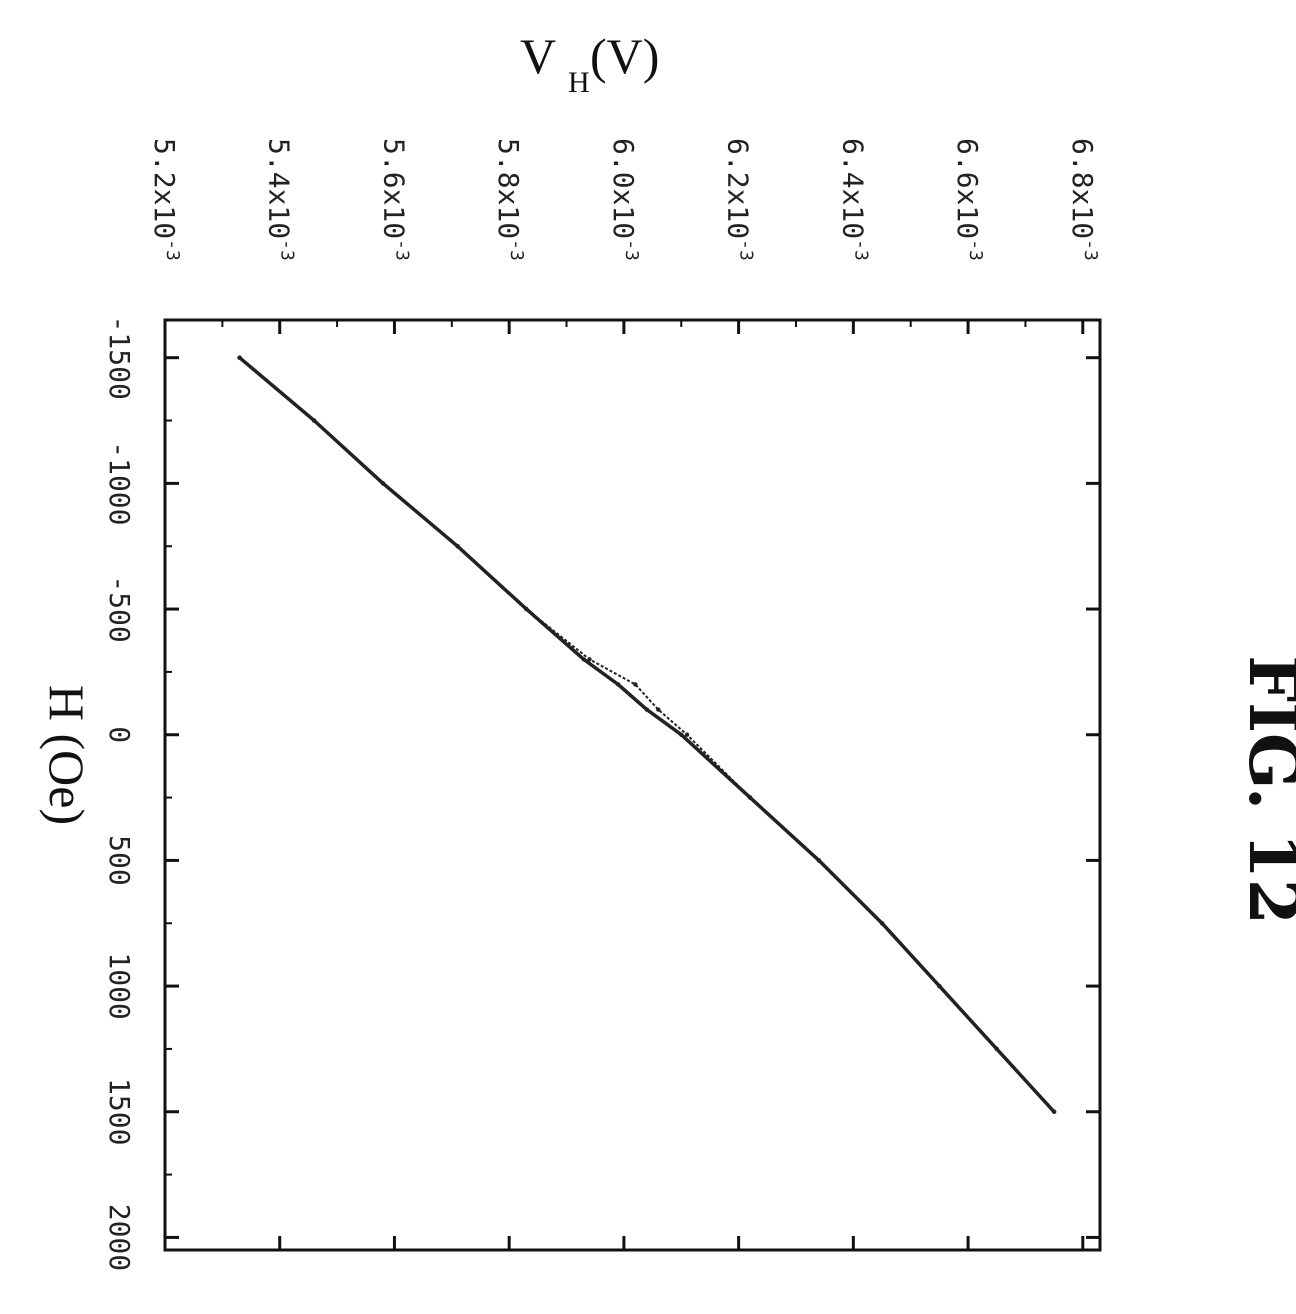 The image size is (1296, 1314). I want to click on y-tick-exponent-4: -3, so click(631, 250).